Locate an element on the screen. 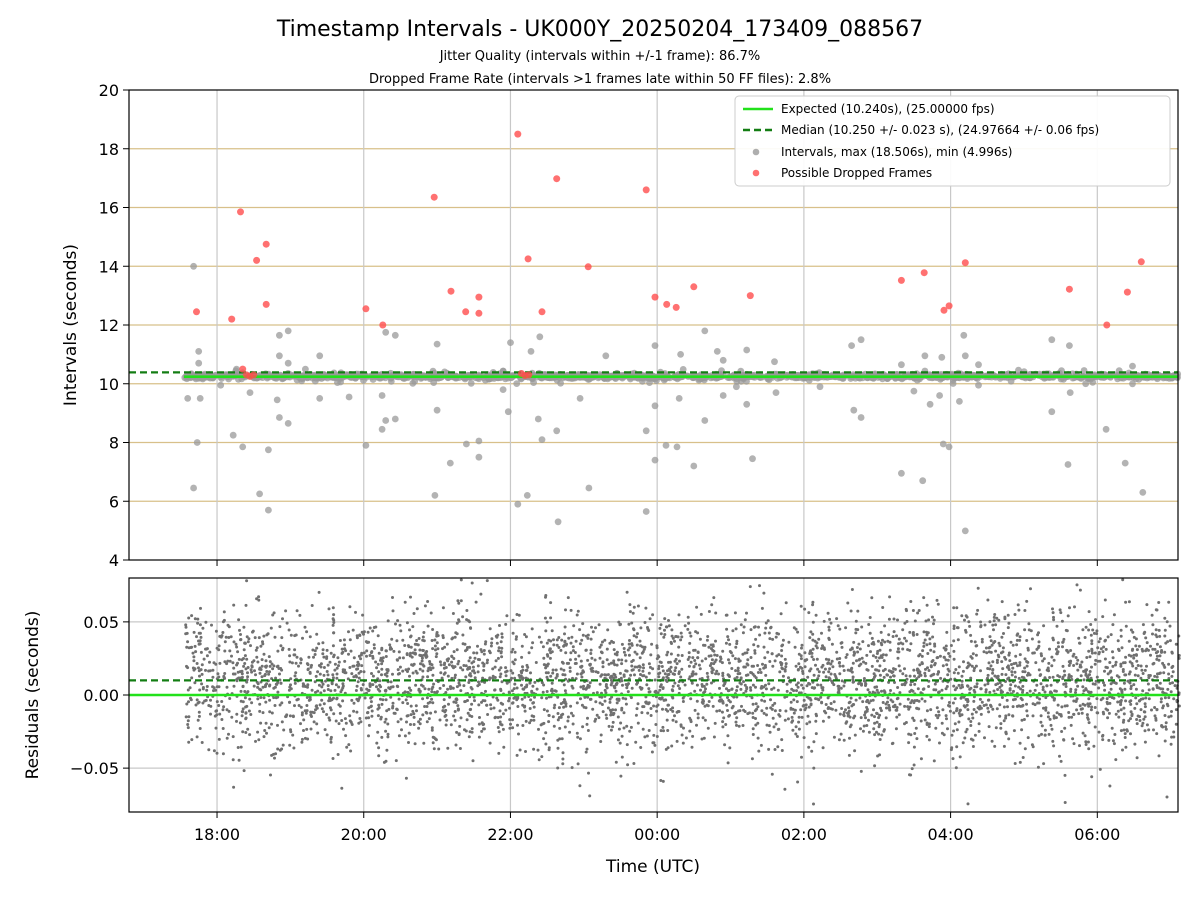 This screenshot has height=900, width=1200. intervals-y-tick-label: 8 is located at coordinates (114, 443).